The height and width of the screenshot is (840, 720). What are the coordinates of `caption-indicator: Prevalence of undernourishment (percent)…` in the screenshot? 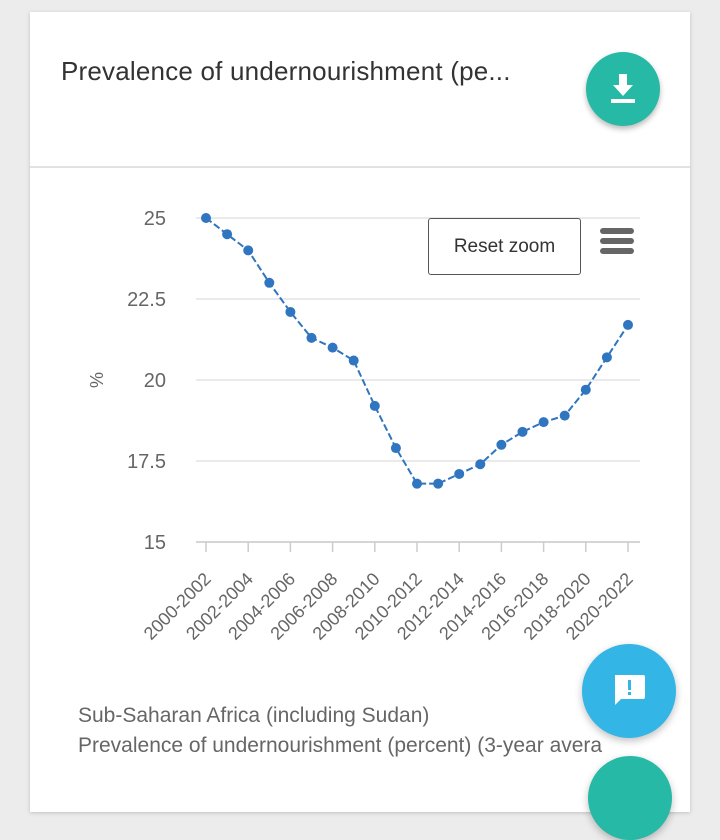 It's located at (340, 745).